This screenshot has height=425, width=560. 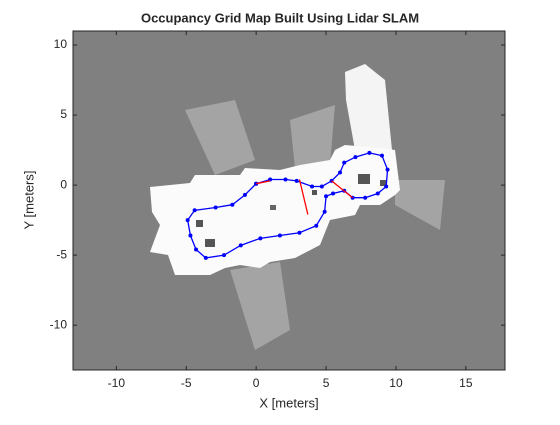 I want to click on x-tick-label: 15, so click(x=466, y=383).